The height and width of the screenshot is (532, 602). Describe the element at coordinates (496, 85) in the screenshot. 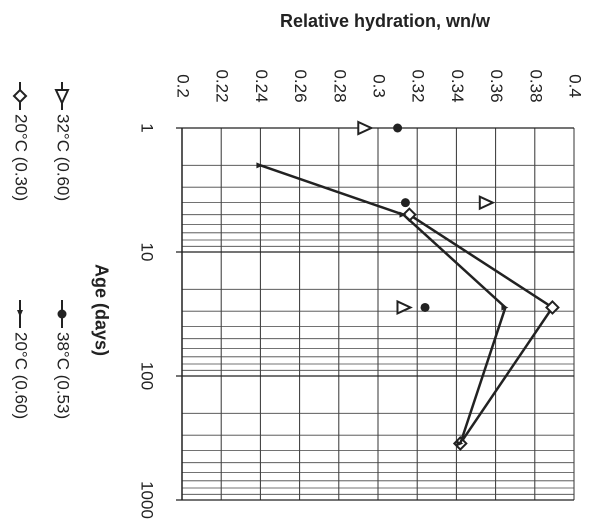

I see `y-tick-label: 0.36` at that location.